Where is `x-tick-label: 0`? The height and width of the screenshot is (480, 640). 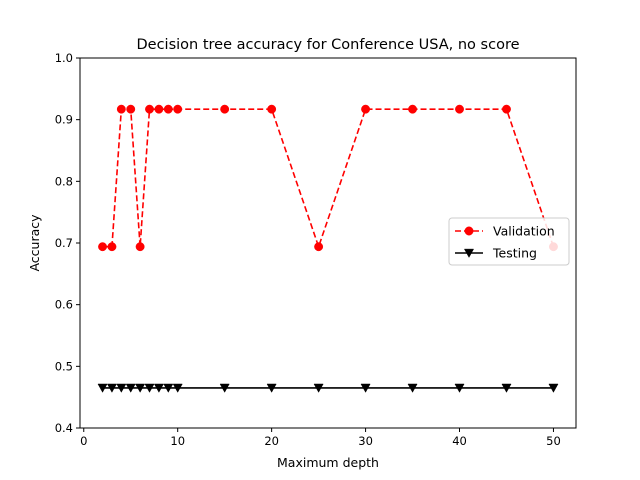
x-tick-label: 0 is located at coordinates (83, 441).